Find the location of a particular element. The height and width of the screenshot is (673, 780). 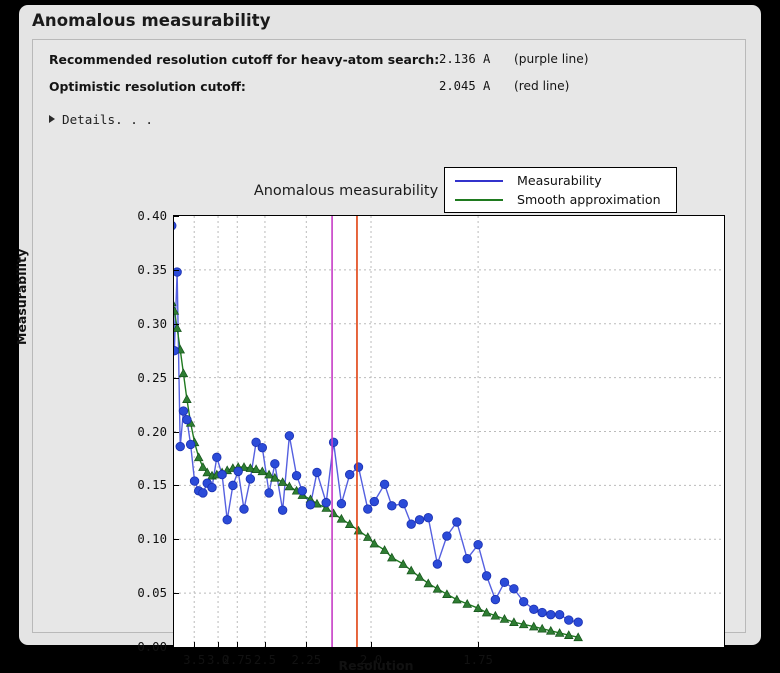

y-tick-label: 0.15 is located at coordinates (152, 485).